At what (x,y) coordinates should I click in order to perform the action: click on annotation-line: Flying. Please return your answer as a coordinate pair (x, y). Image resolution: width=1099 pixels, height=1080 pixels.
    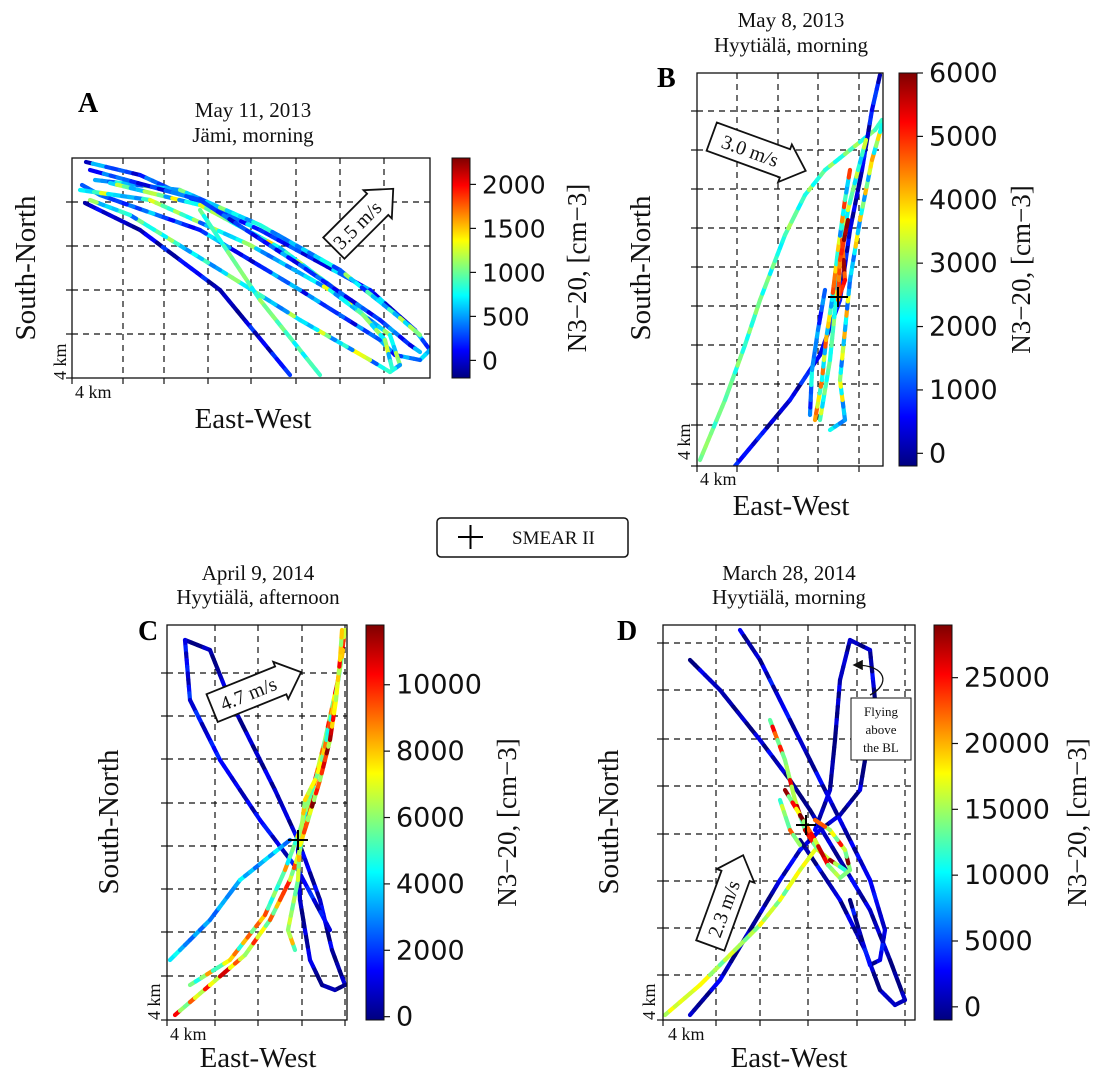
    Looking at the image, I should click on (881, 711).